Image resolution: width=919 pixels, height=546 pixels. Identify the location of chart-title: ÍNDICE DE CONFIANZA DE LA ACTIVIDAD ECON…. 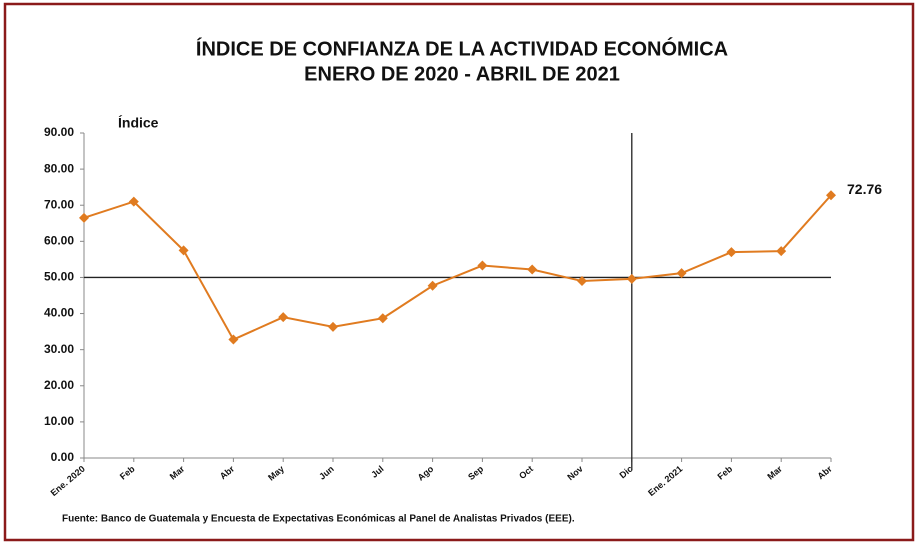
(462, 48).